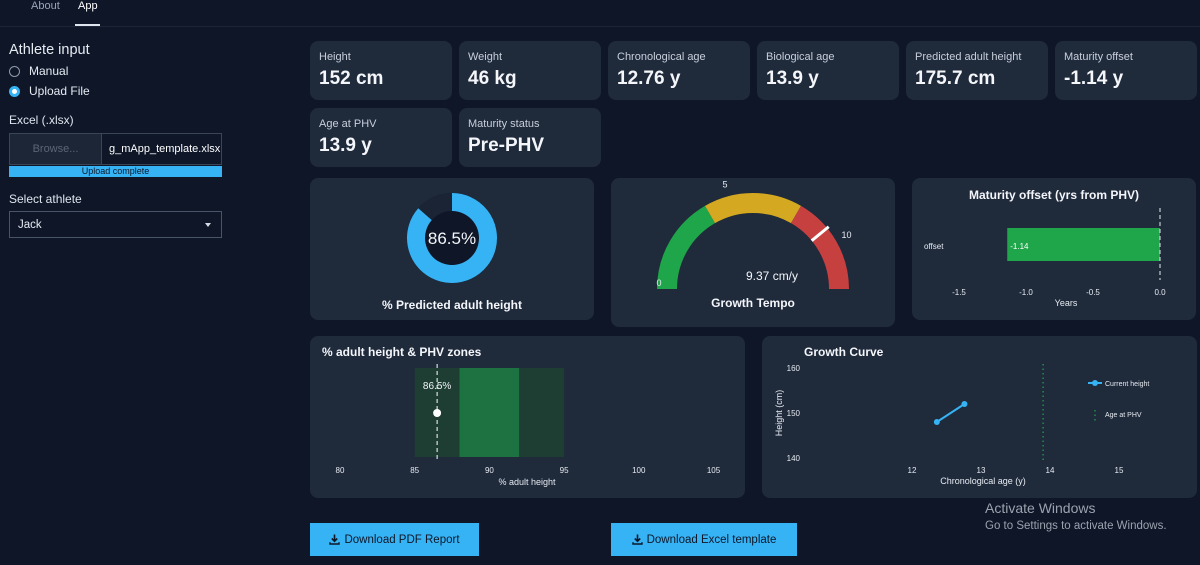 This screenshot has height=565, width=1200. Describe the element at coordinates (452, 305) in the screenshot. I see `donut-title: % Predicted adult height` at that location.